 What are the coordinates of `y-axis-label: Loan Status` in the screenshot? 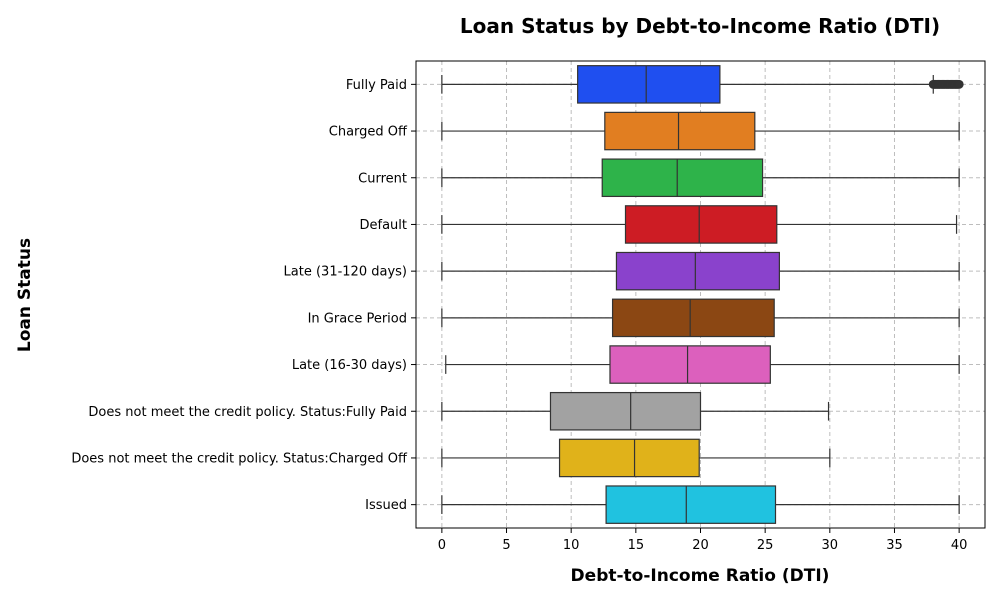 It's located at (25, 295).